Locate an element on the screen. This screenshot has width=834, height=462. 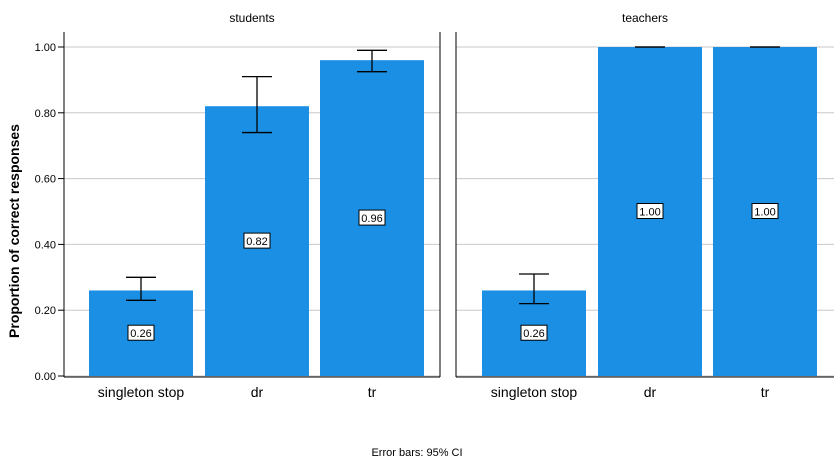
panel-title: teachers is located at coordinates (645, 18).